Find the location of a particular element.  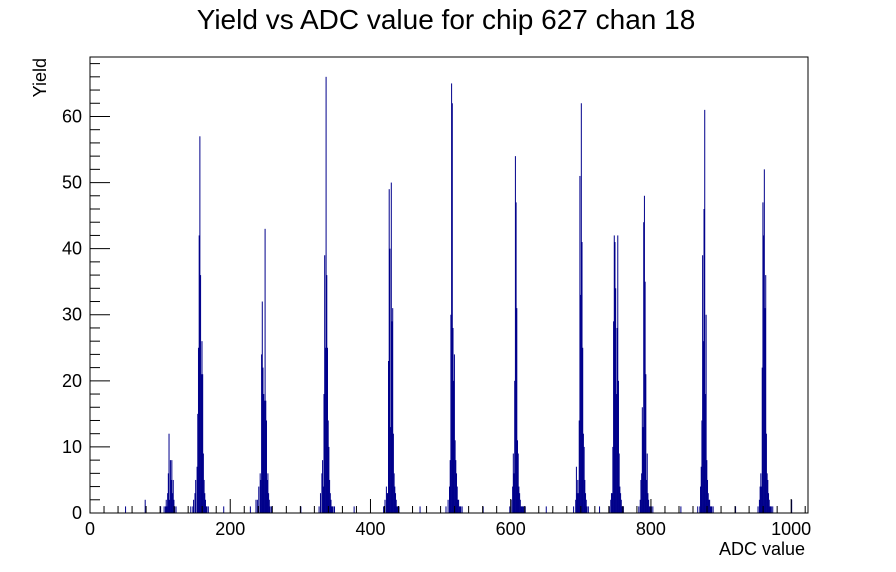

x-tick-label: 400 is located at coordinates (370, 529).